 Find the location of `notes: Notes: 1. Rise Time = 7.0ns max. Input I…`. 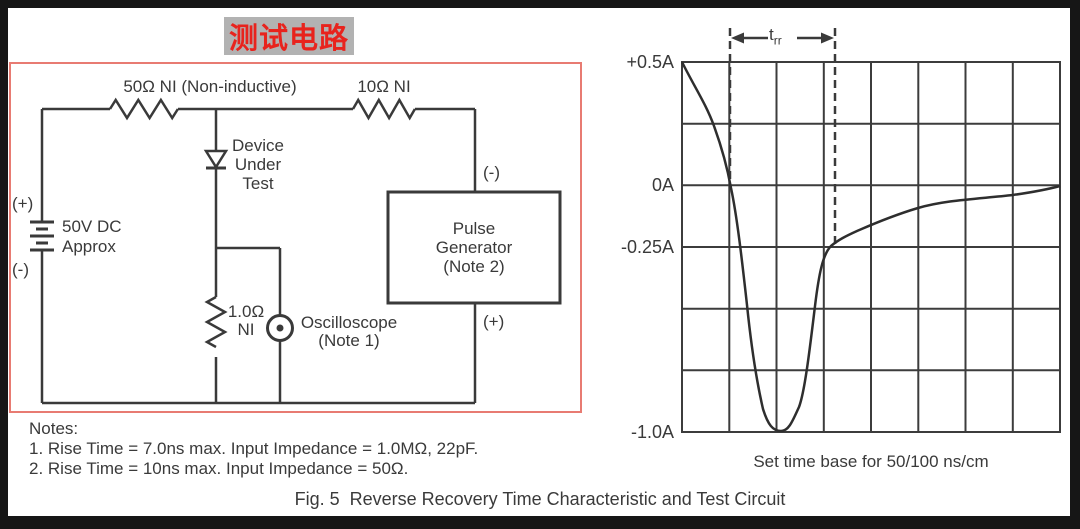

notes: Notes: 1. Rise Time = 7.0ns max. Input I… is located at coordinates (253, 449).